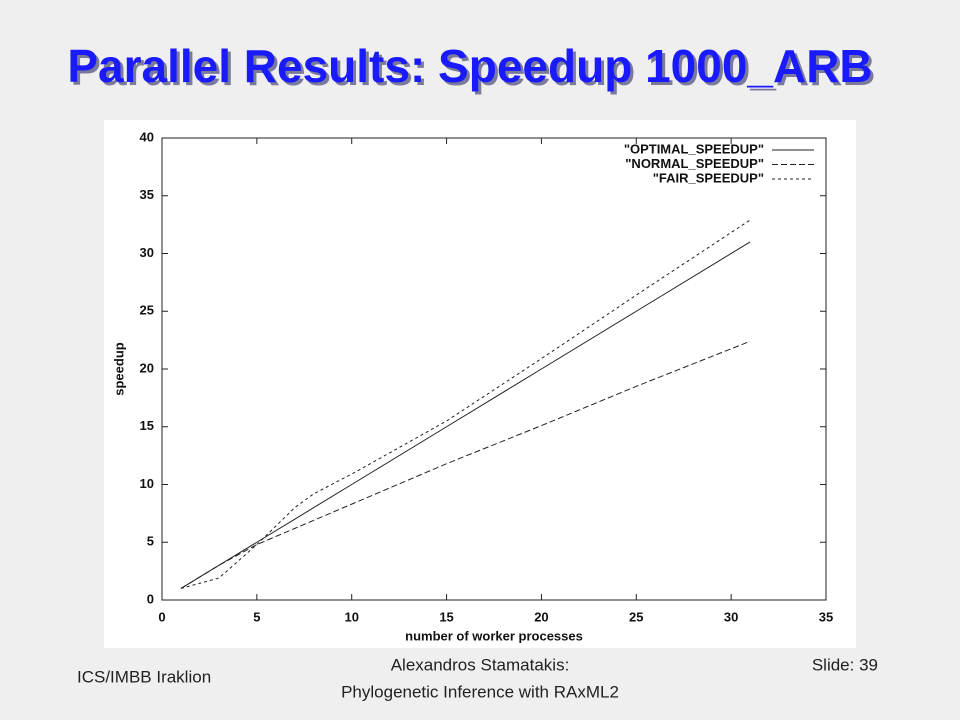 The image size is (960, 720). What do you see at coordinates (472, 69) in the screenshot?
I see `title-shadow: Parallel Results: Speedup 1000_ARB` at bounding box center [472, 69].